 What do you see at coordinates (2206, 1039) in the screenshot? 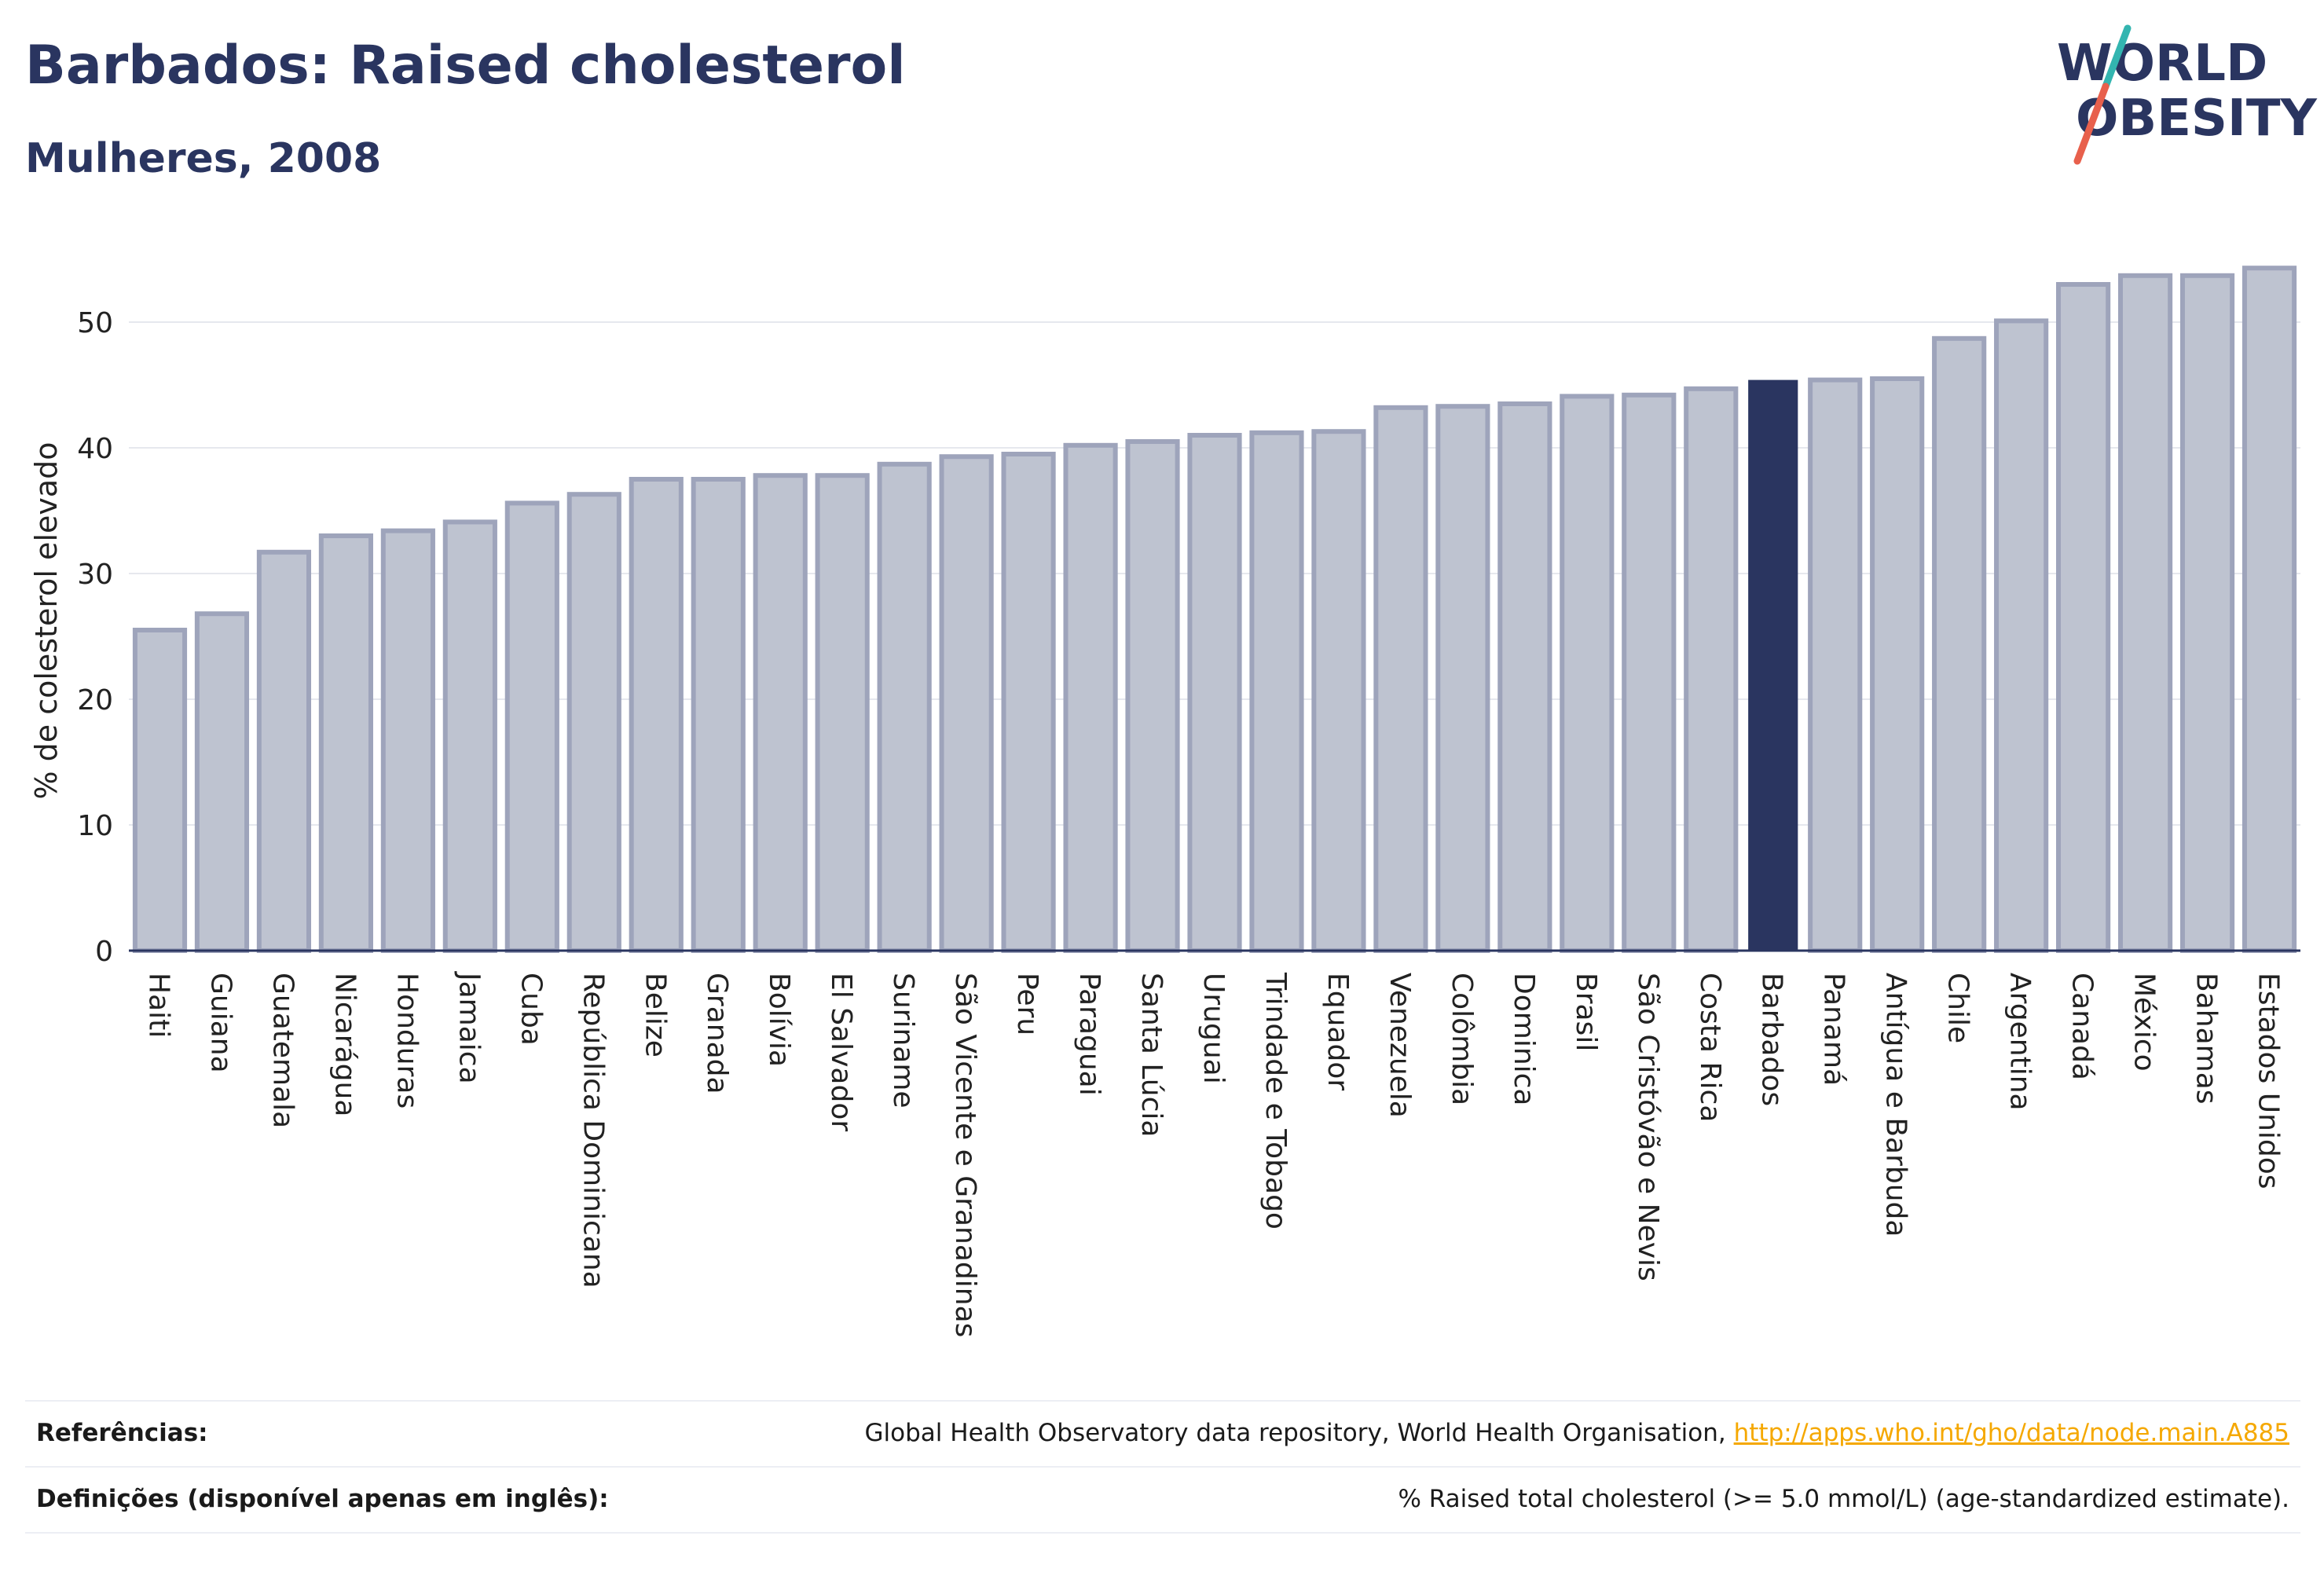
I see `x-tick-label: Bahamas` at bounding box center [2206, 1039].